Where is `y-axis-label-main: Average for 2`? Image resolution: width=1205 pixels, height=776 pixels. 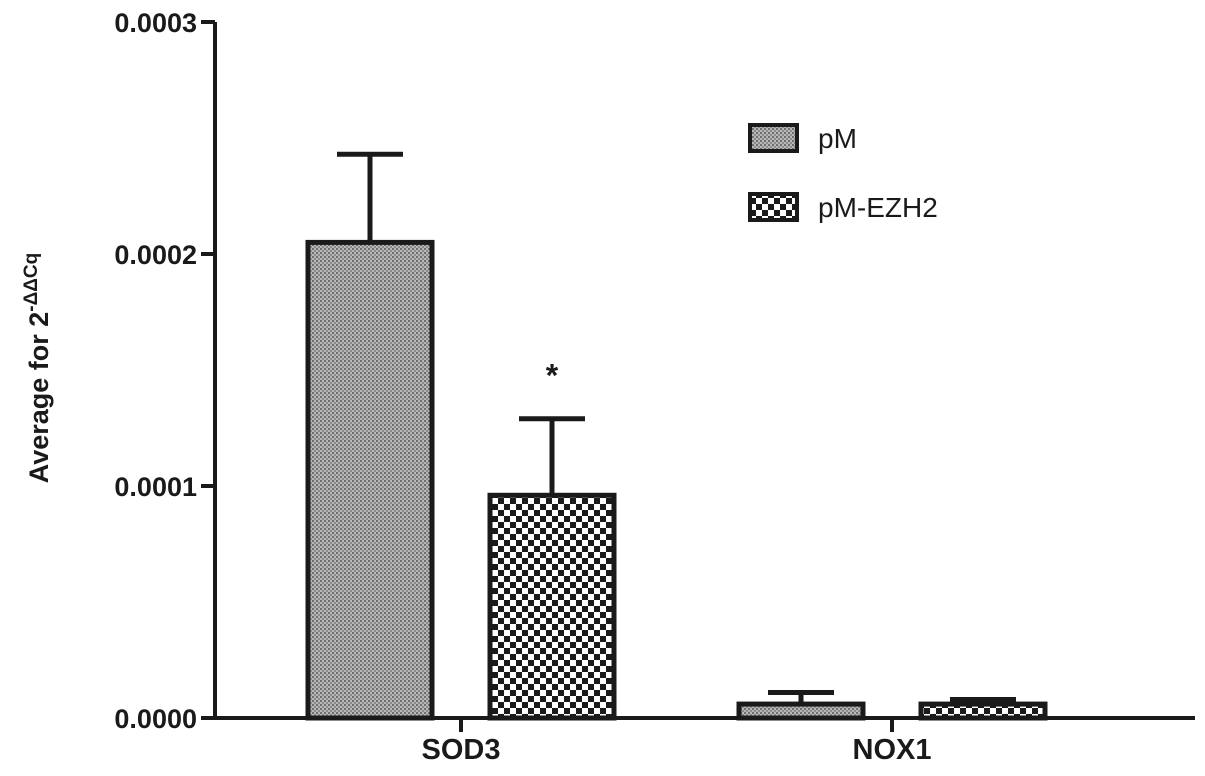 y-axis-label-main: Average for 2 is located at coordinates (39, 398).